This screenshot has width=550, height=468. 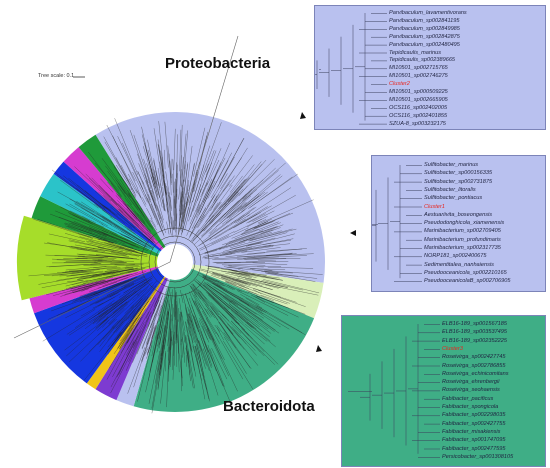 I want to click on highlighted-cluster-label: Cluster2, so click(x=399, y=84).